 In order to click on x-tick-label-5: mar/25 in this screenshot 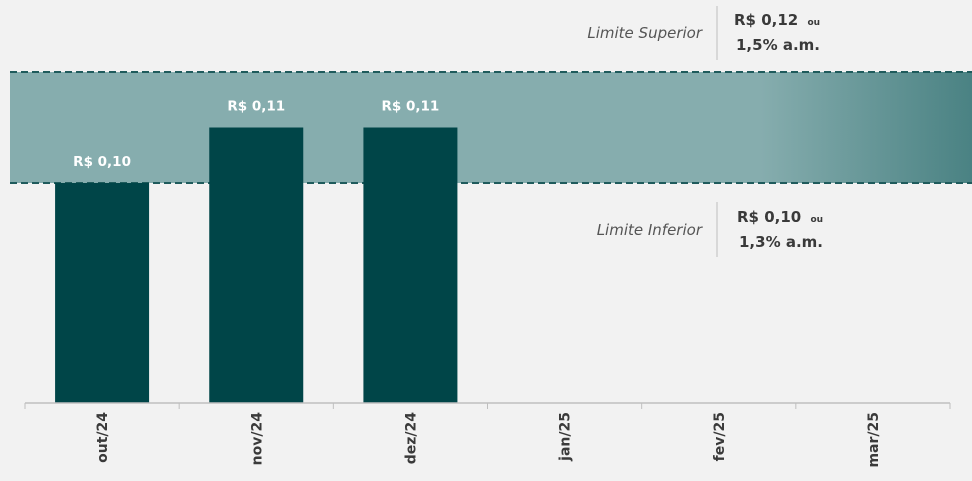, I will do `click(874, 440)`.